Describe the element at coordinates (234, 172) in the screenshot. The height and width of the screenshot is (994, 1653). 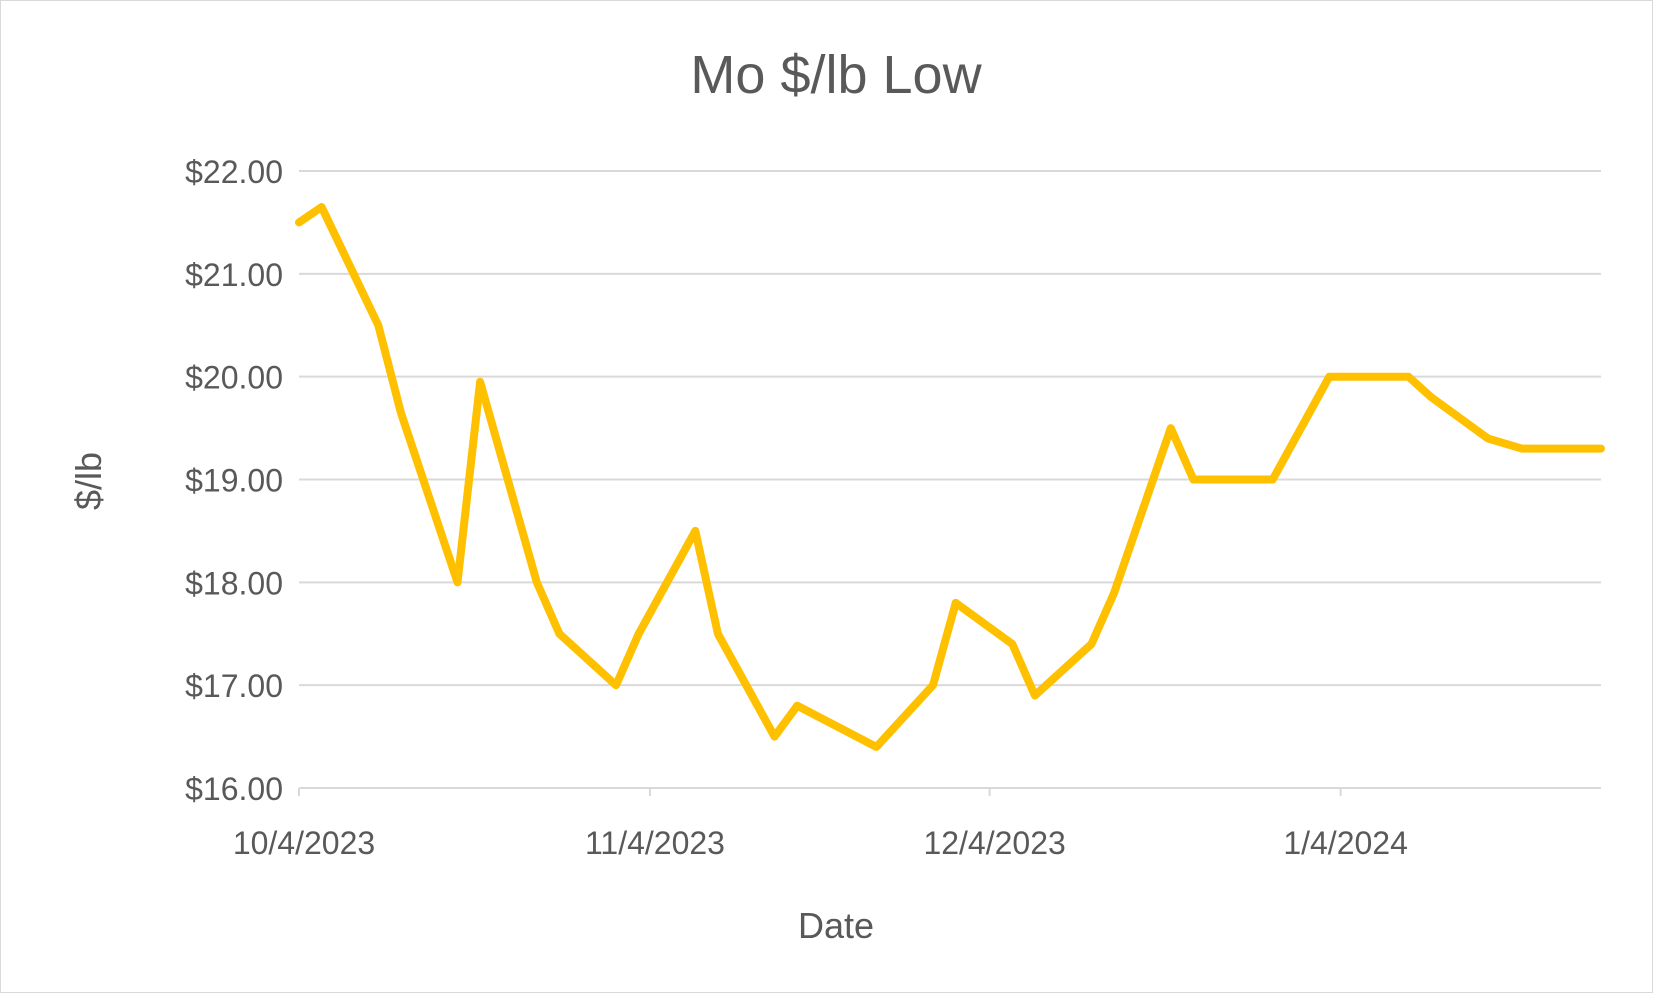
I see `y-tick-label: $22.00` at that location.